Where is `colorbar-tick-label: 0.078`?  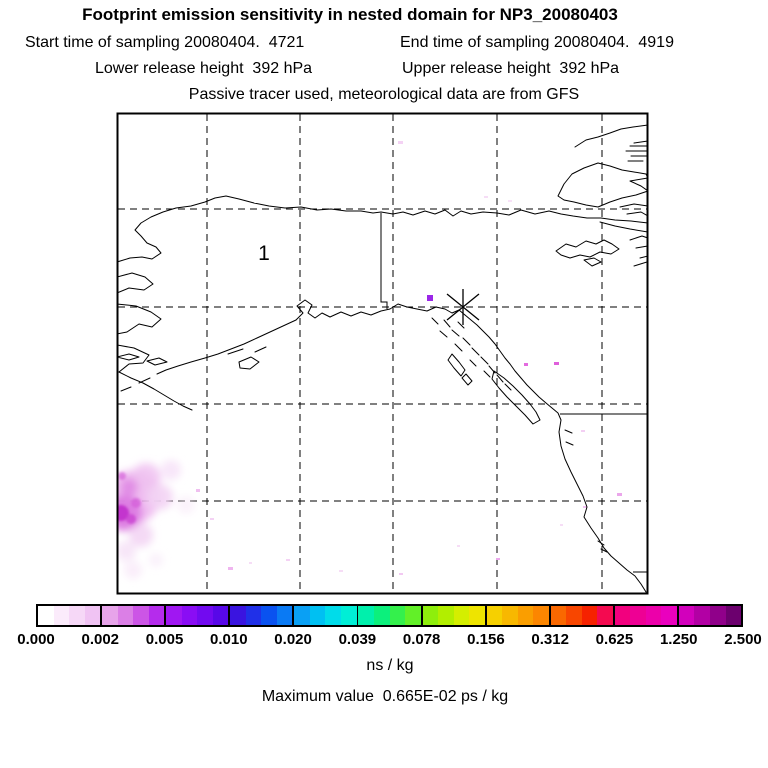
colorbar-tick-label: 0.078 is located at coordinates (421, 639).